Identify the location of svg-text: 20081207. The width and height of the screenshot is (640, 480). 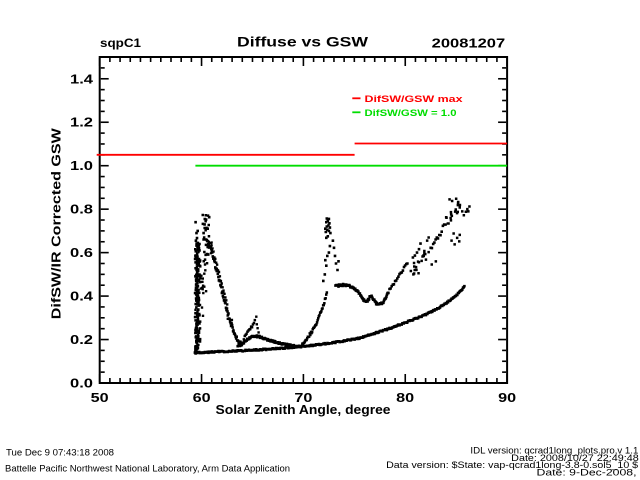
(469, 43).